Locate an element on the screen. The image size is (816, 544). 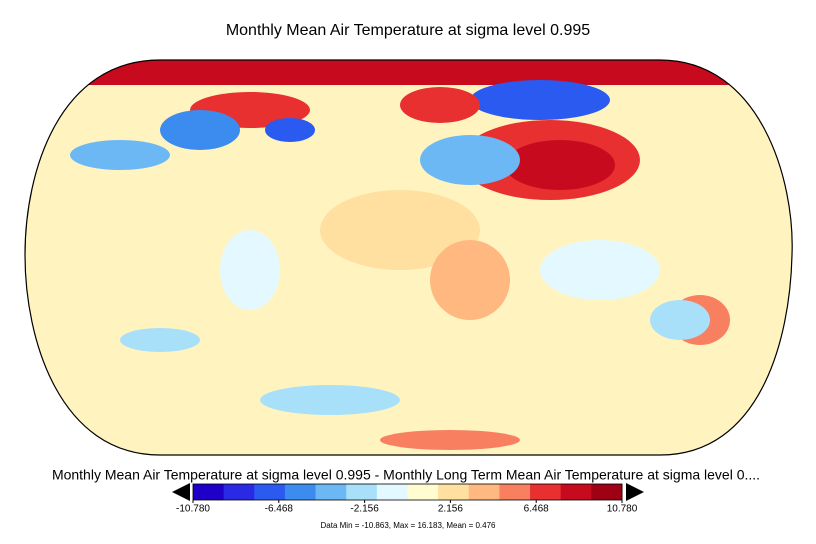
colorbar-tick-label: 10.780 is located at coordinates (622, 509).